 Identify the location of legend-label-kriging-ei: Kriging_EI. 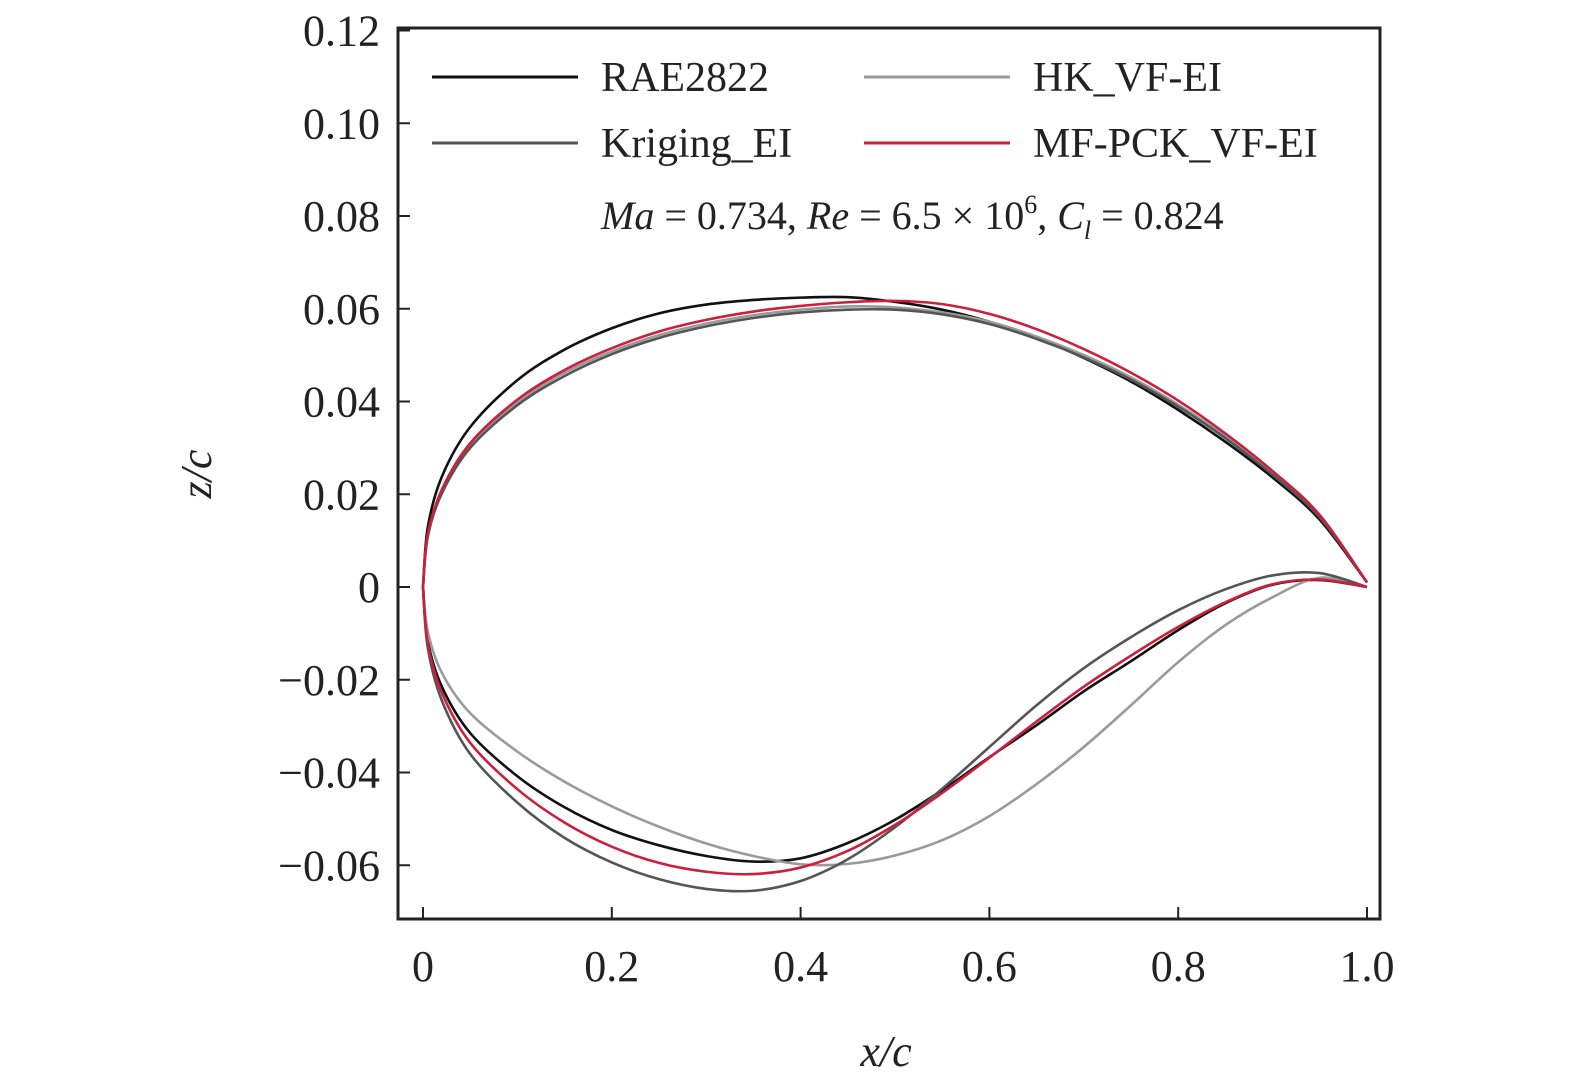
(696, 144).